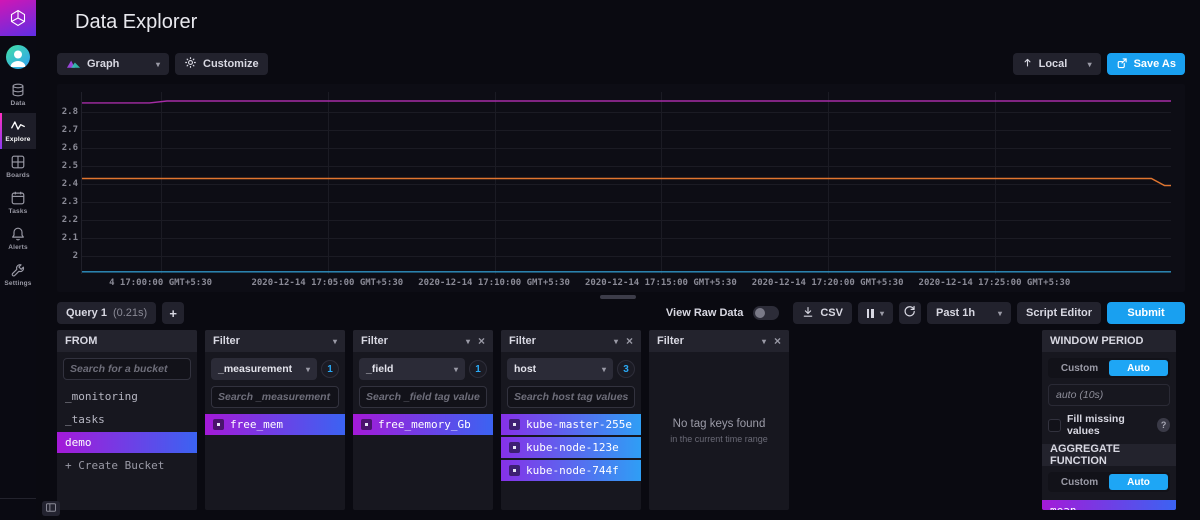  I want to click on tag-value-label: kube-node-744f, so click(572, 470).